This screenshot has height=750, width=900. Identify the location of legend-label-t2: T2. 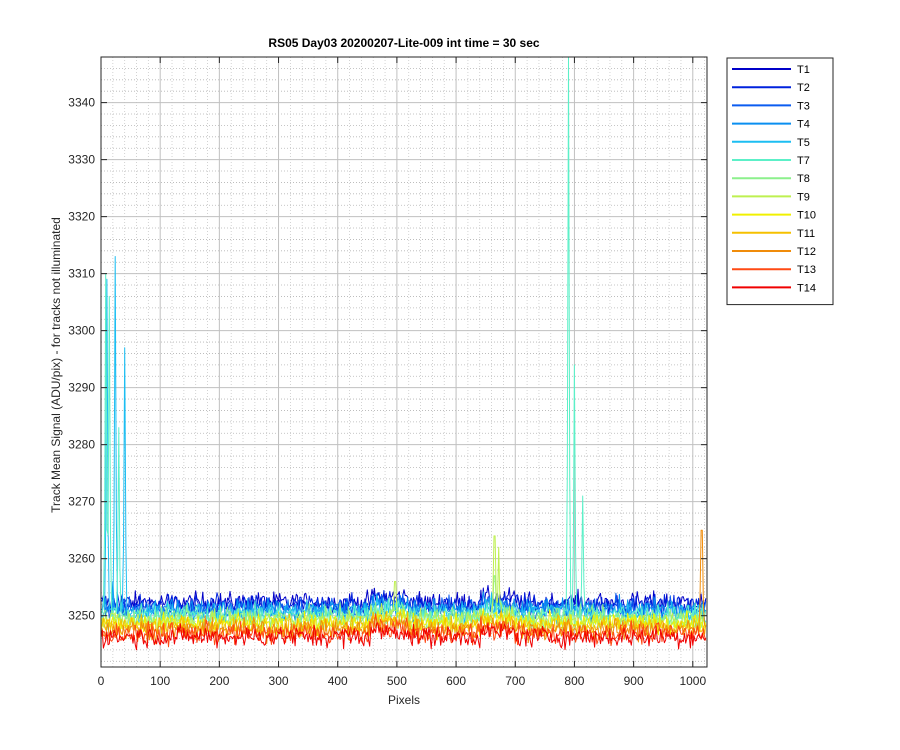
(803, 88).